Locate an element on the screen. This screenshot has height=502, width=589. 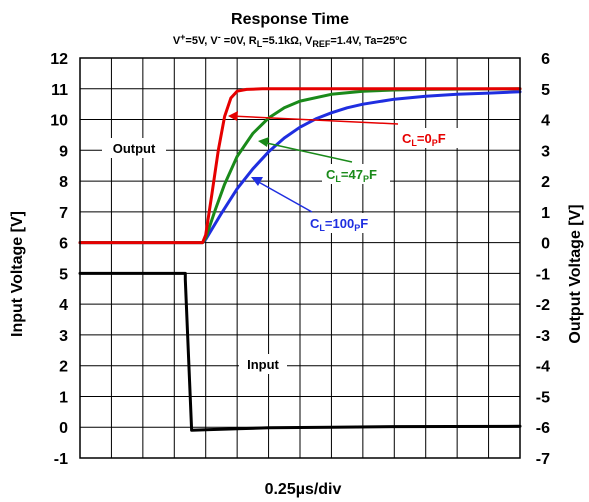
svg-text: CL=47PF is located at coordinates (351, 175).